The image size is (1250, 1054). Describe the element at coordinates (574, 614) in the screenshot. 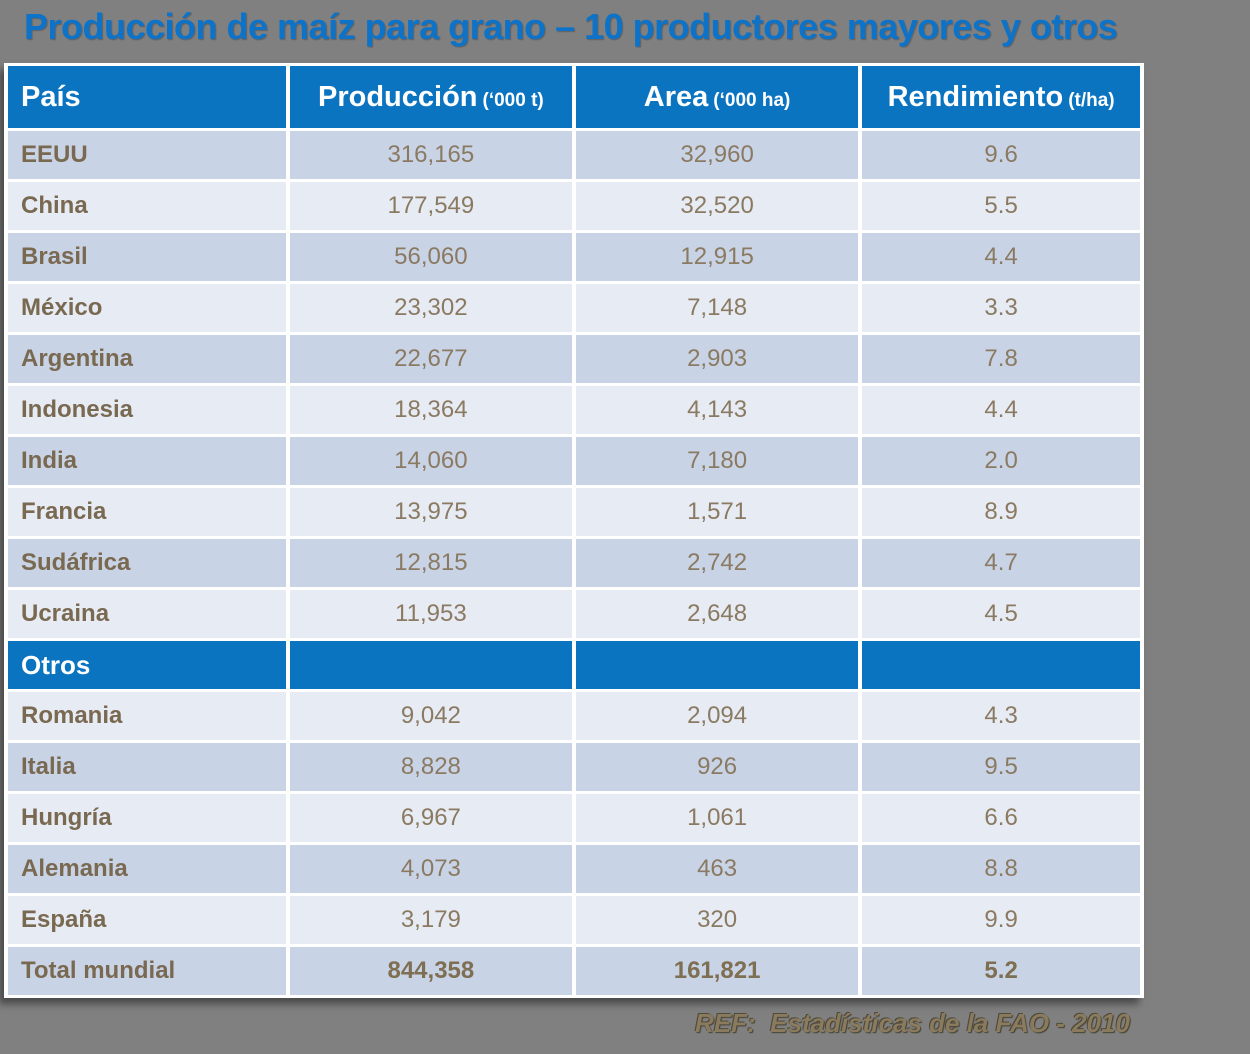

I see `table-row: Ucraina 11,953 2,648 4.5` at that location.